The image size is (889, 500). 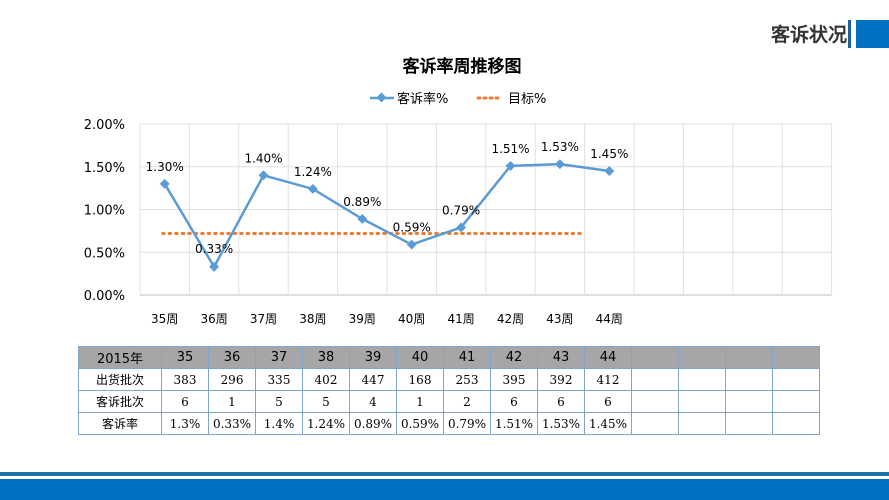 What do you see at coordinates (609, 319) in the screenshot?
I see `x-tick-label: 44周` at bounding box center [609, 319].